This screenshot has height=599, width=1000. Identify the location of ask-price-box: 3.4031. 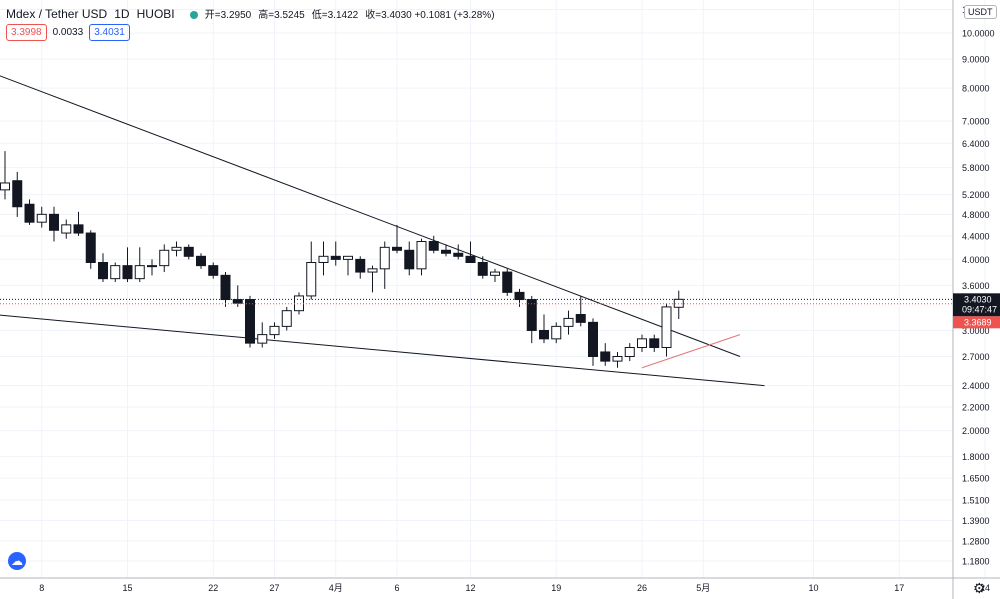
(109, 32).